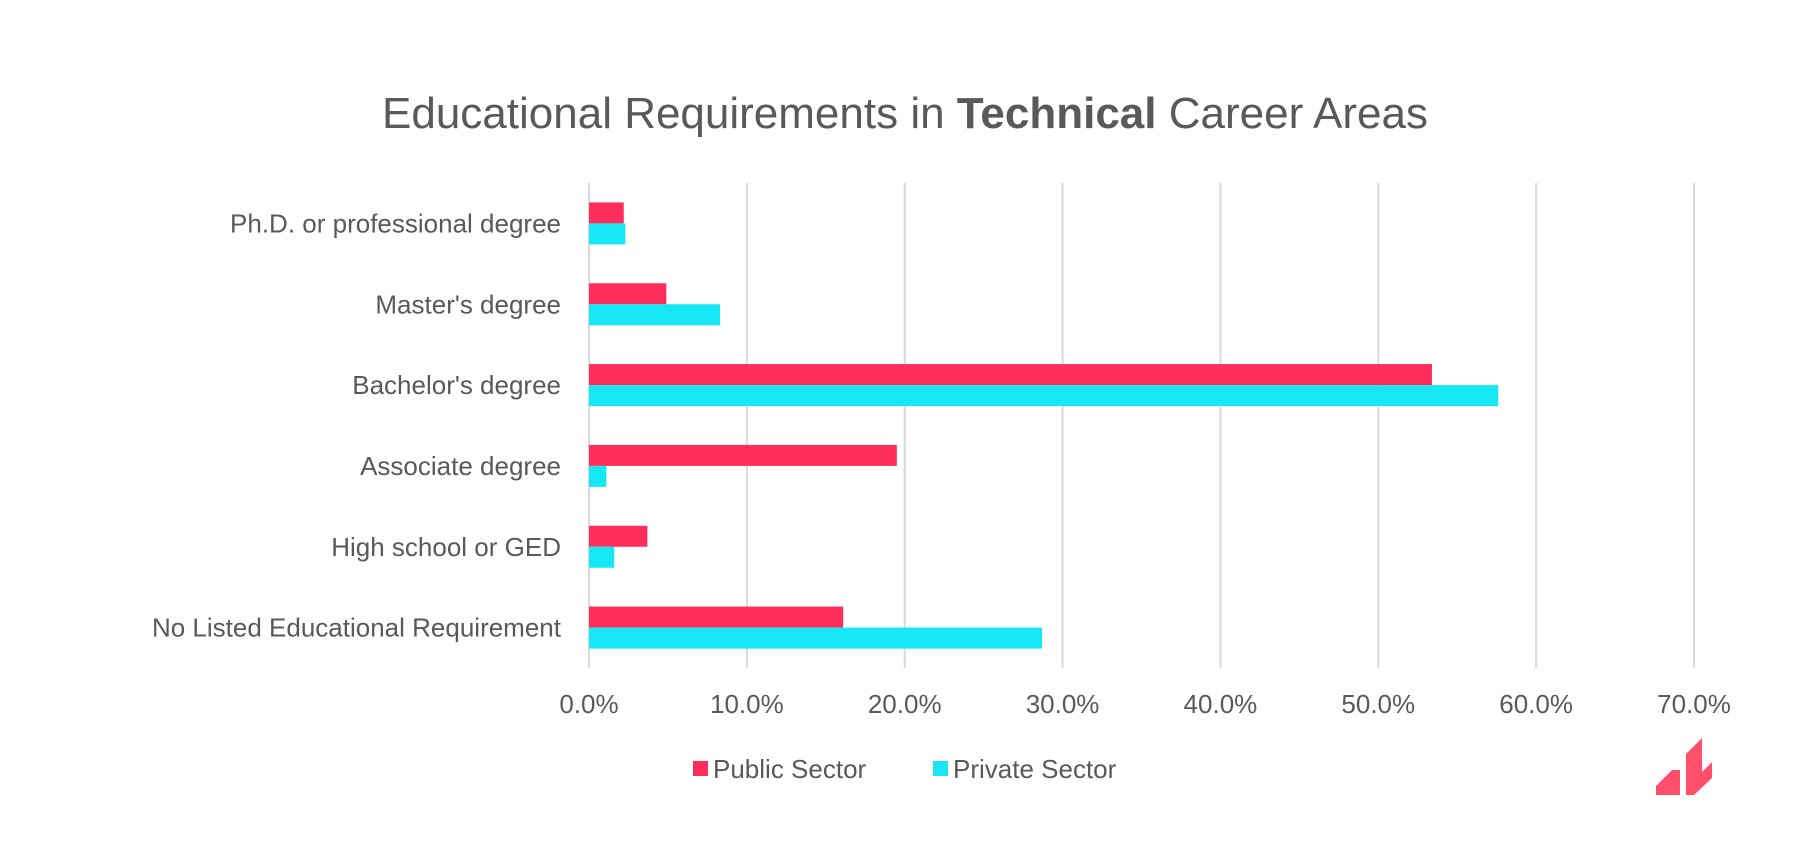 This screenshot has height=862, width=1810. What do you see at coordinates (460, 466) in the screenshot?
I see `category-label: Associate degree` at bounding box center [460, 466].